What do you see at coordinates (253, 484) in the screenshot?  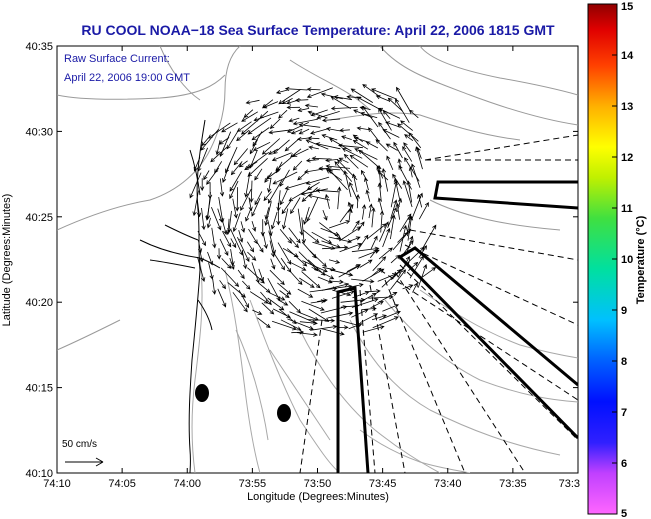 I see `x-tick-label: 73:55` at bounding box center [253, 484].